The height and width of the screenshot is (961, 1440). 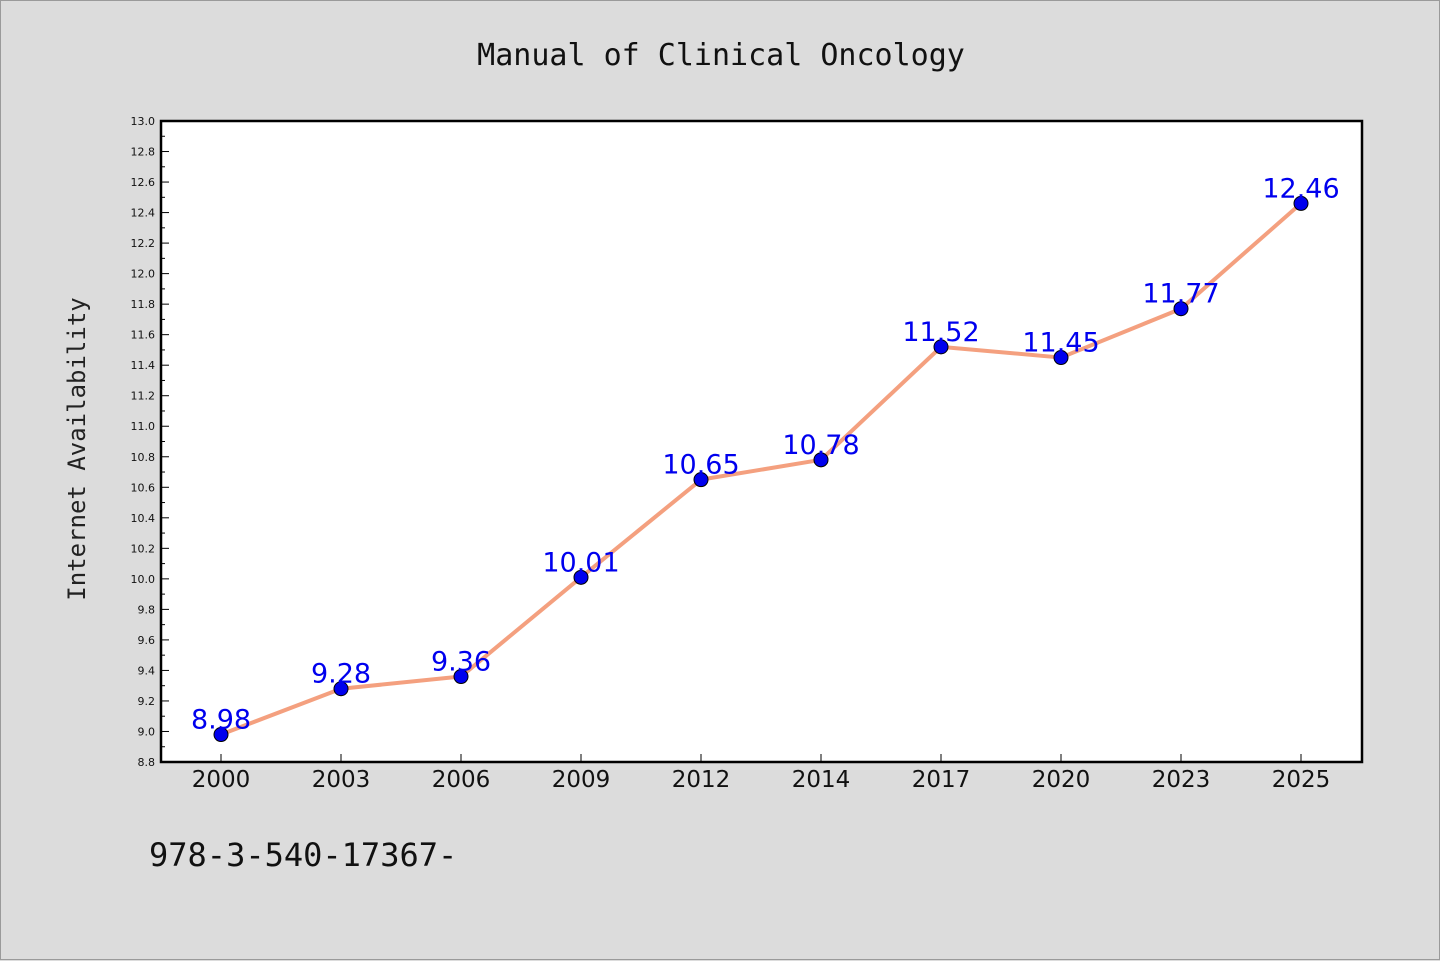 What do you see at coordinates (143, 518) in the screenshot?
I see `y-tick-label: 10.4` at bounding box center [143, 518].